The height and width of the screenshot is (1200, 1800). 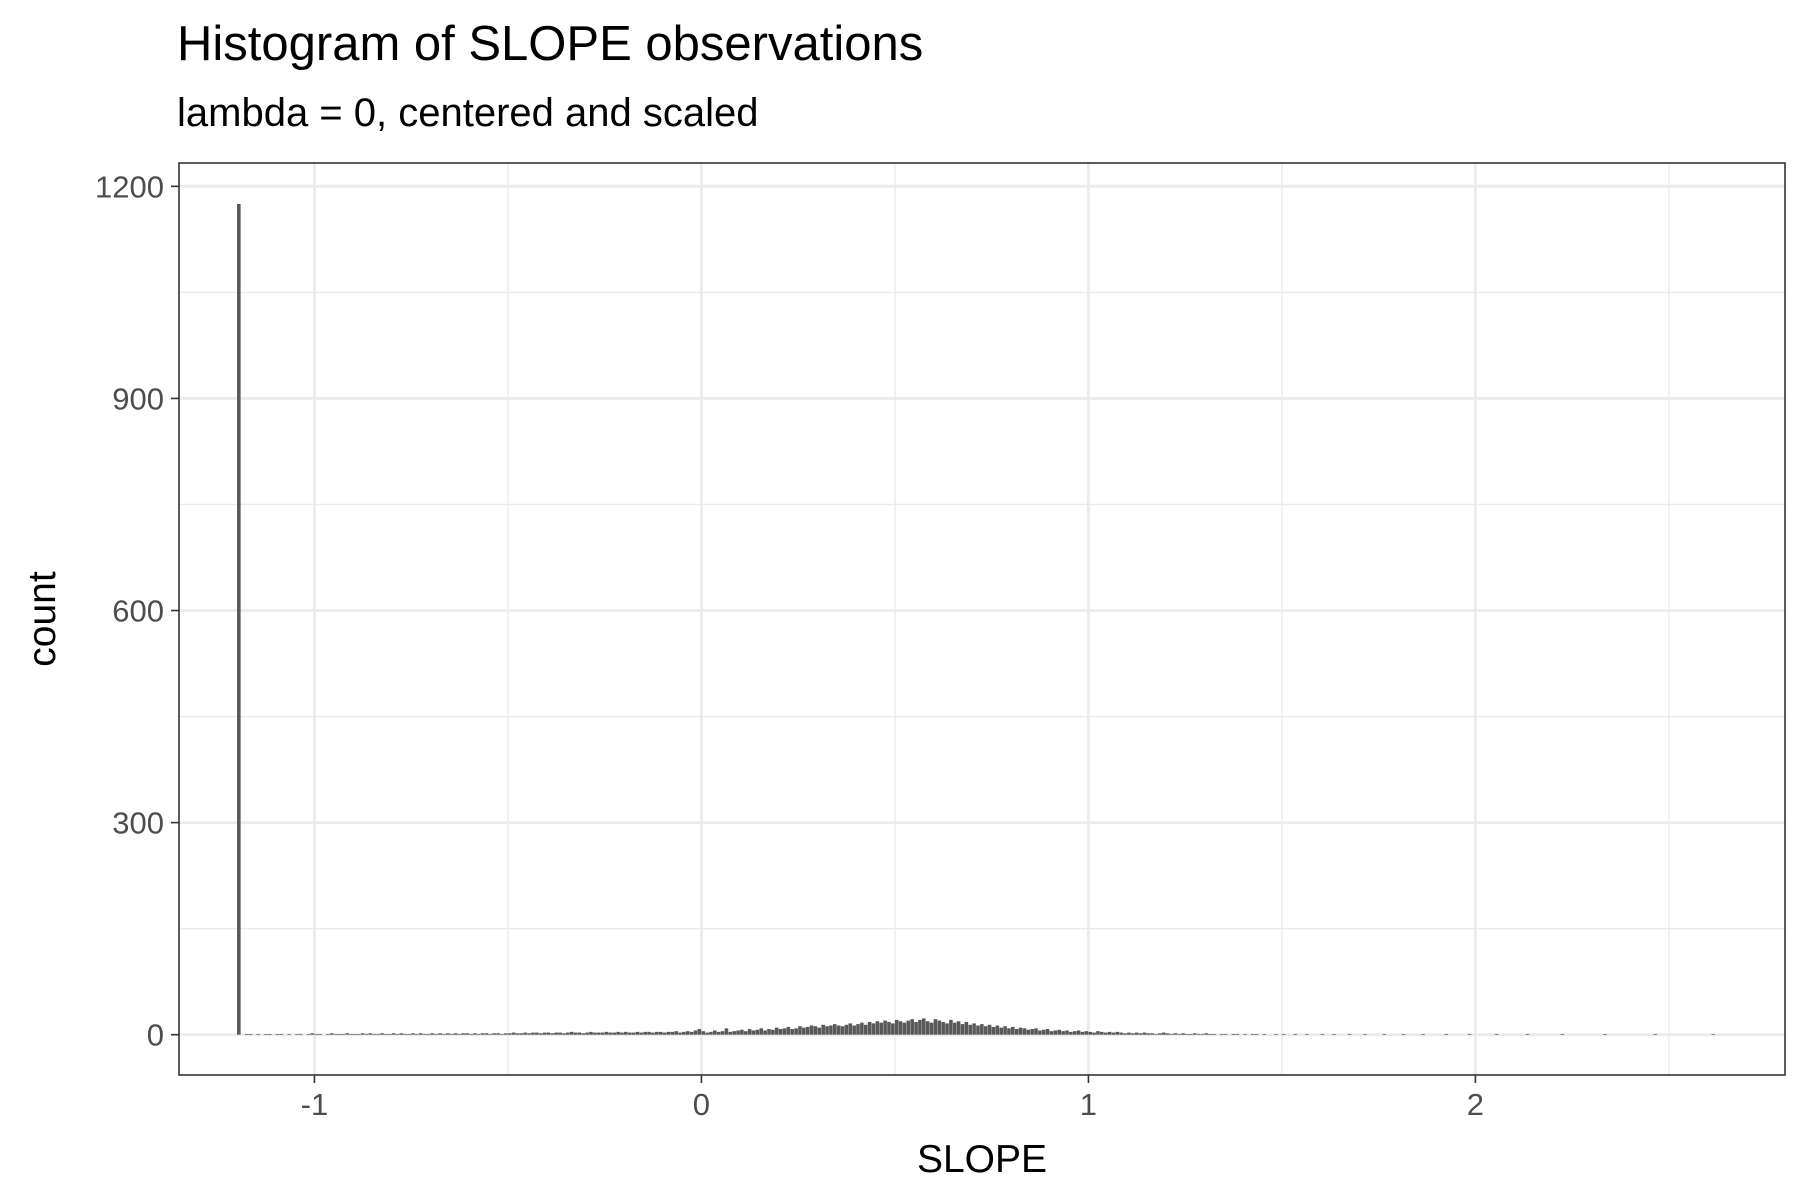 What do you see at coordinates (138, 398) in the screenshot?
I see `y-tick-label: 900` at bounding box center [138, 398].